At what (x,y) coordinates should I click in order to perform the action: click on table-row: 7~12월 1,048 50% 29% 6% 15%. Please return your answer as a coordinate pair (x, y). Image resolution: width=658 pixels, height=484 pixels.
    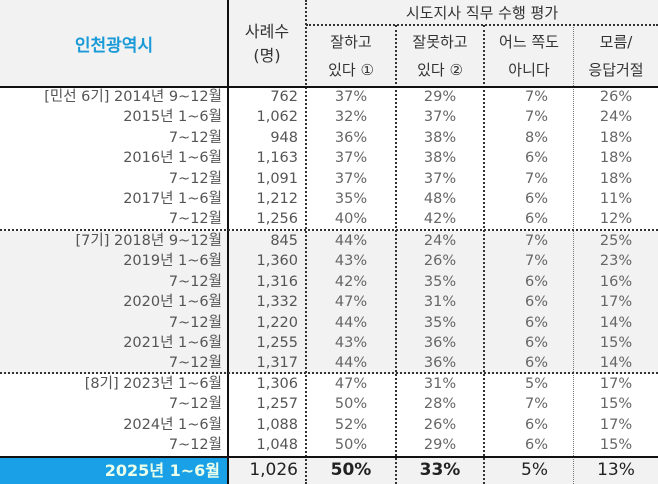
    Looking at the image, I should click on (329, 445).